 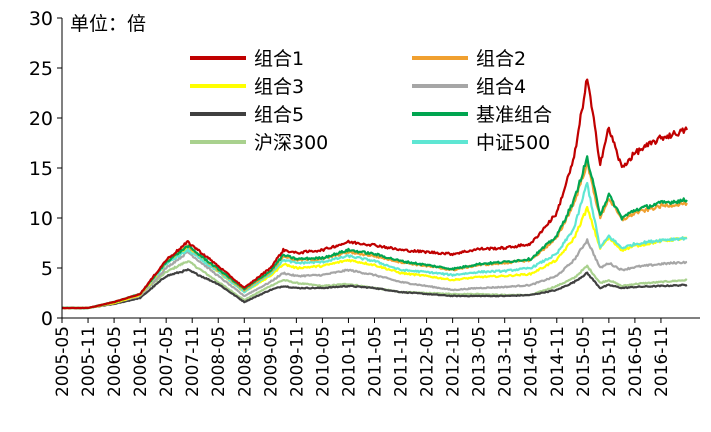 I want to click on y-tick-label: 0, so click(x=47, y=319).